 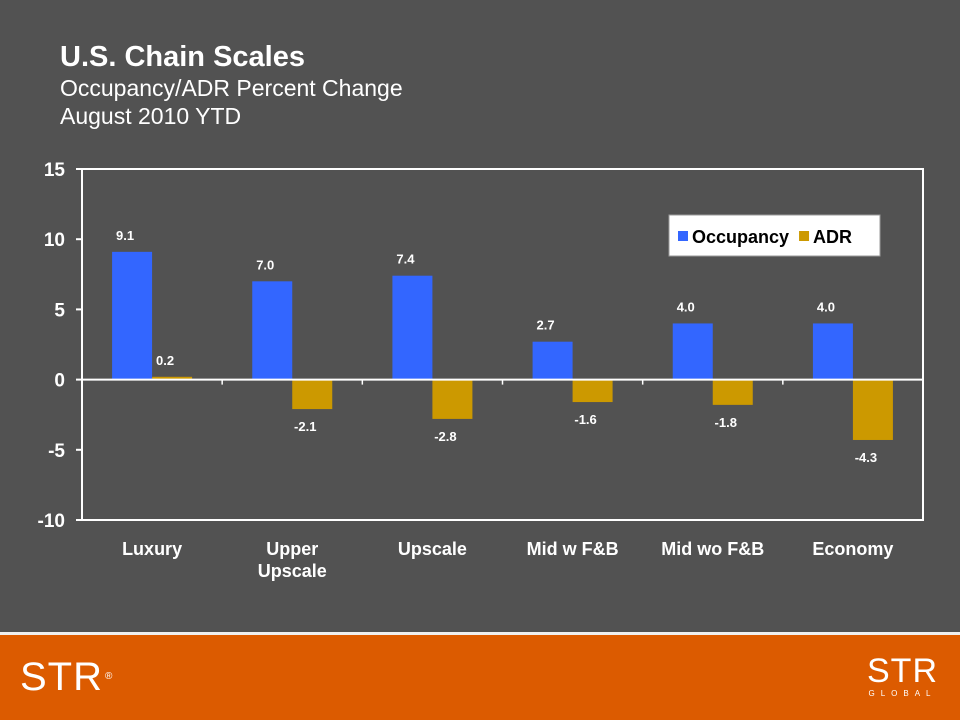 What do you see at coordinates (265, 264) in the screenshot?
I see `data-label: 7.0` at bounding box center [265, 264].